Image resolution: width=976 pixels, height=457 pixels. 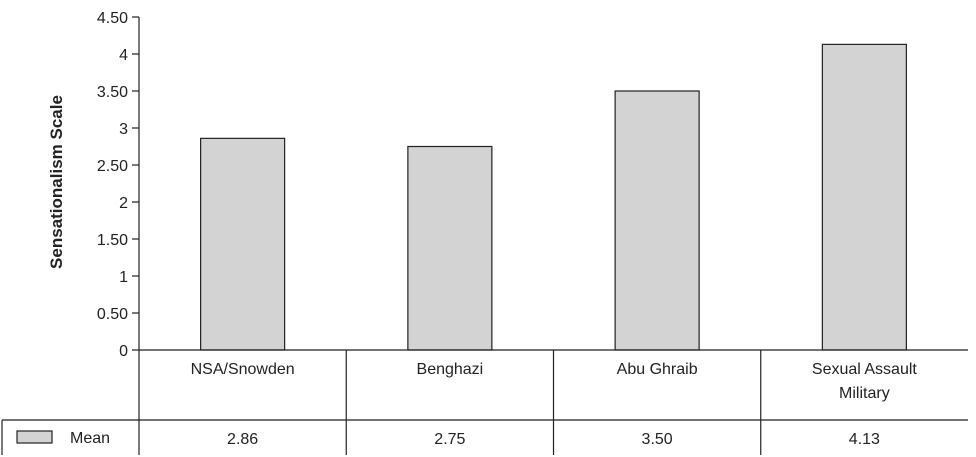 What do you see at coordinates (123, 351) in the screenshot?
I see `y-tick-label: 0` at bounding box center [123, 351].